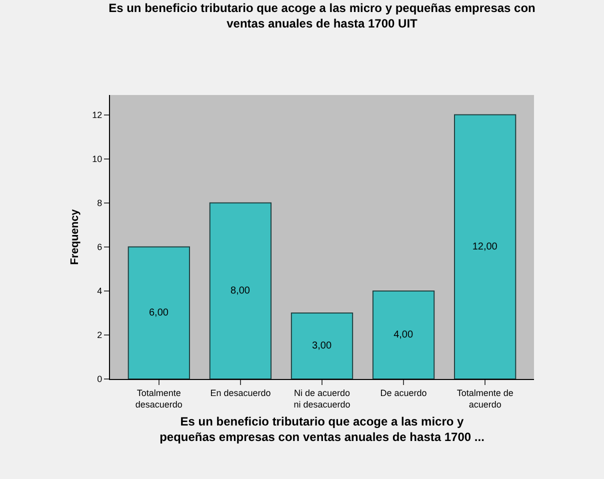 The height and width of the screenshot is (479, 604). I want to click on y-tick-label: 12, so click(97, 115).